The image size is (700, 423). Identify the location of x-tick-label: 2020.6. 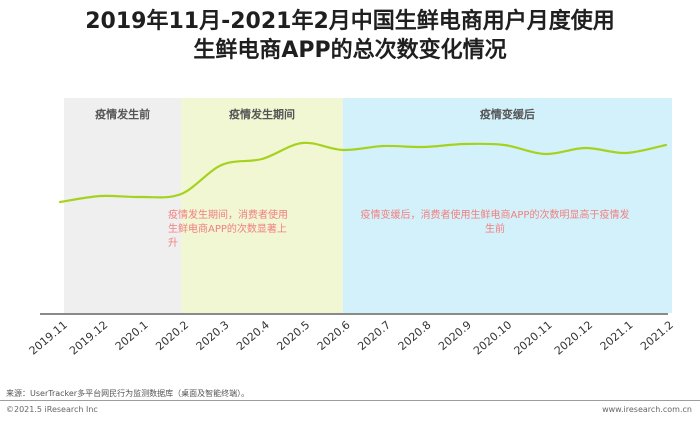
(334, 335).